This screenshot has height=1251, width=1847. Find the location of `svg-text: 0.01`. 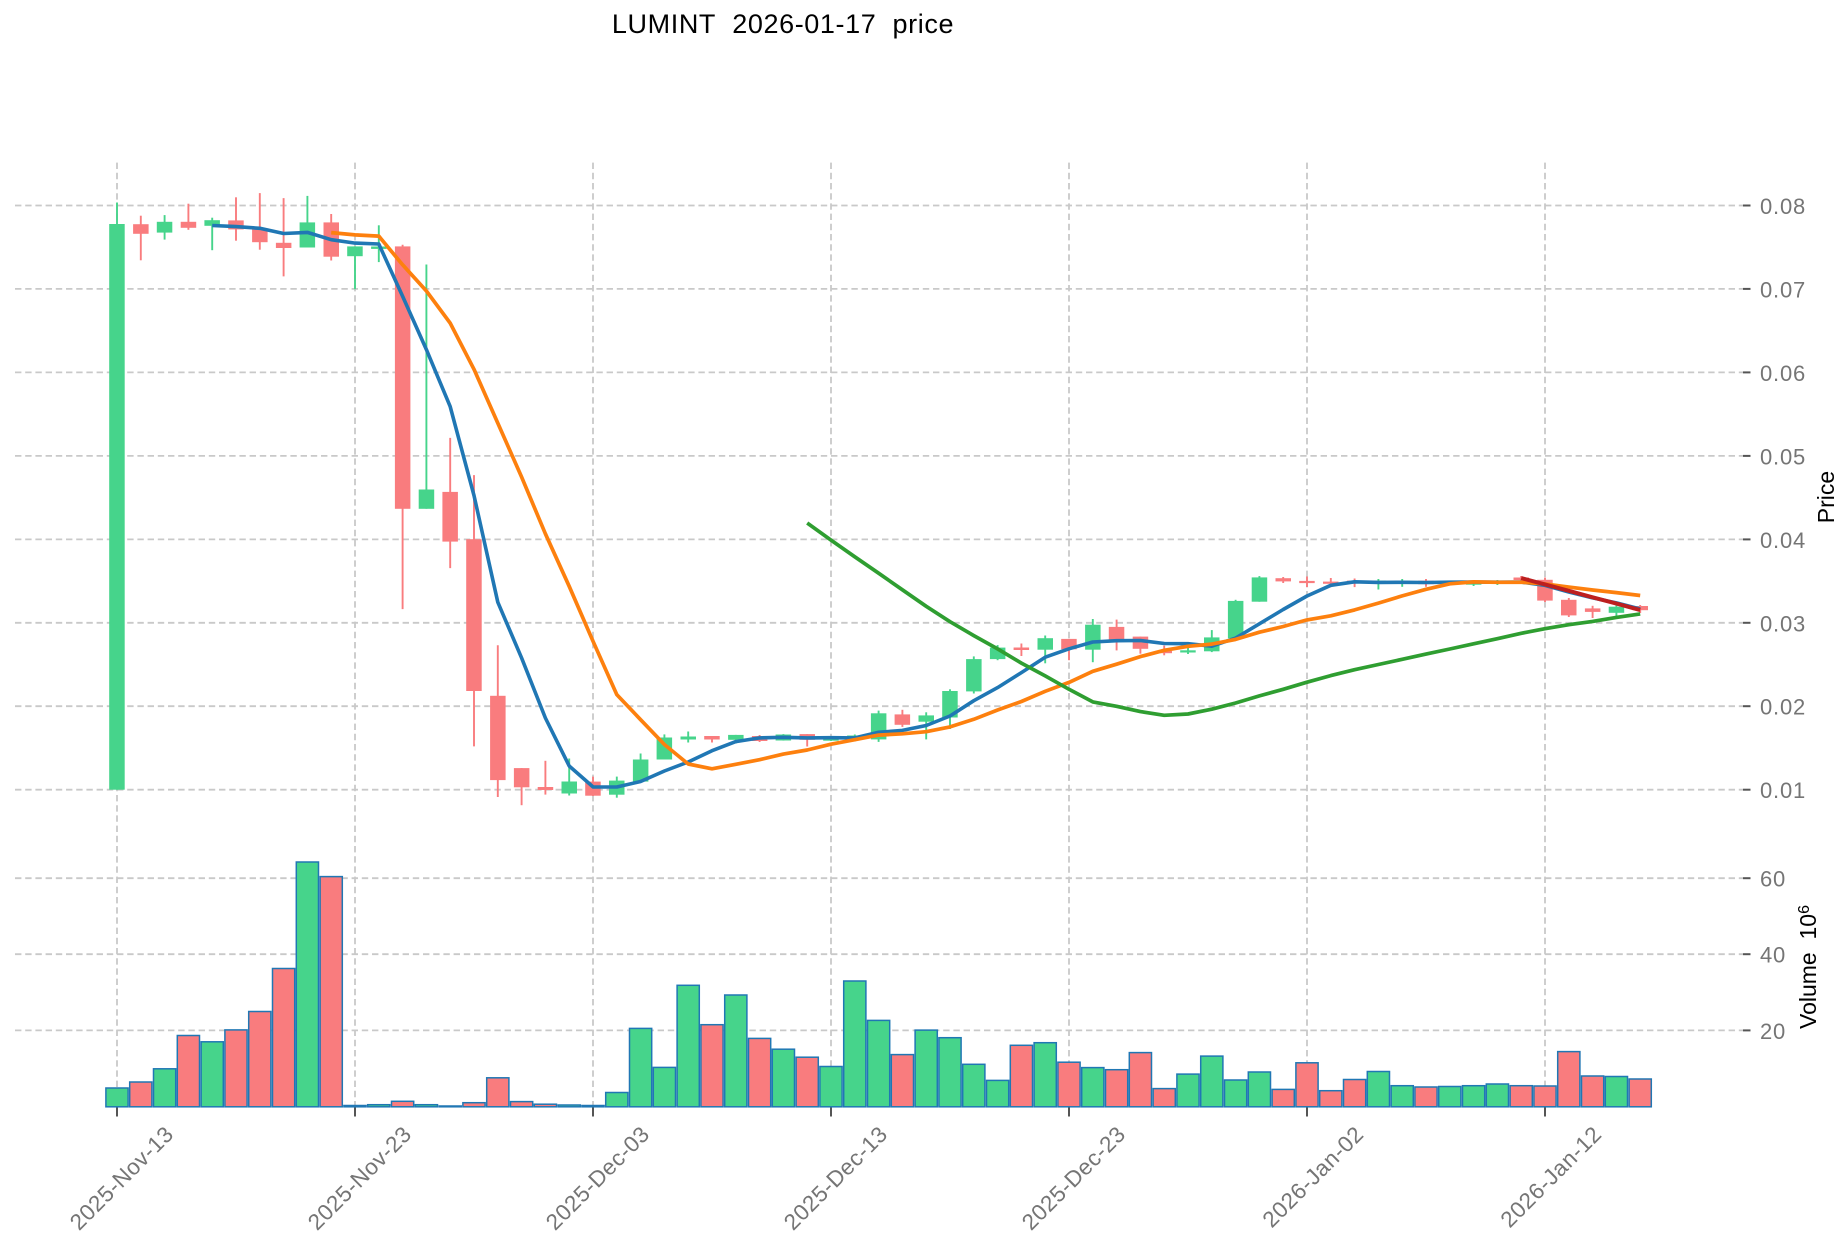

svg-text: 0.01 is located at coordinates (1783, 790).